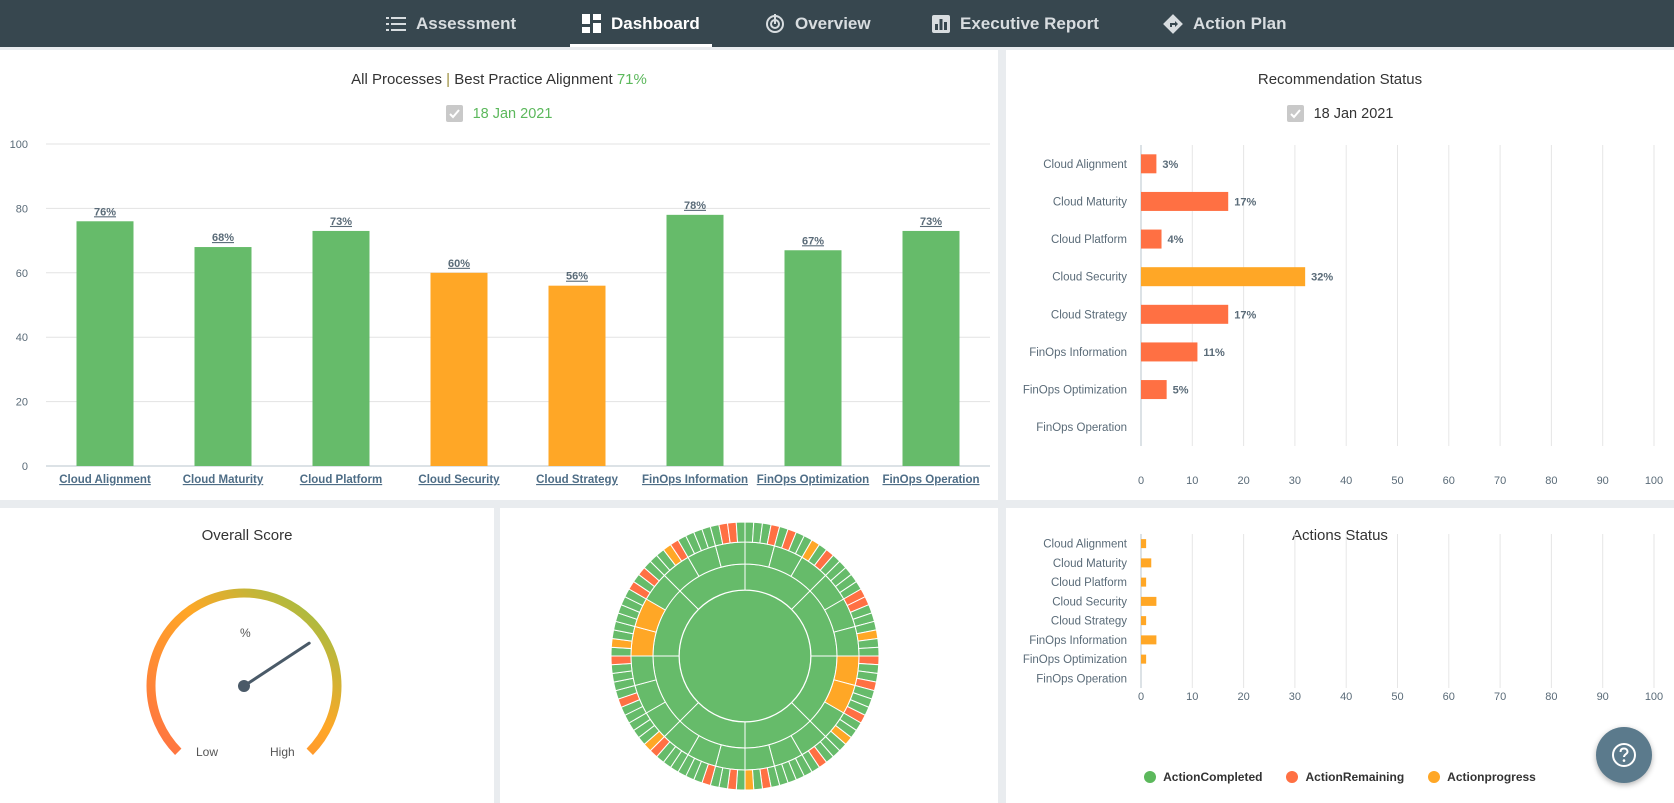 This screenshot has height=803, width=1674. I want to click on bar-actionprogress-cloud-security, so click(1149, 601).